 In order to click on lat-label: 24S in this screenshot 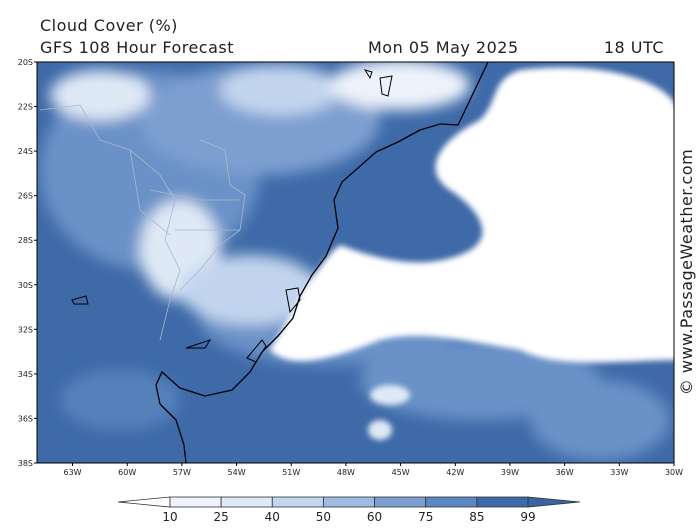, I will do `click(25, 151)`.